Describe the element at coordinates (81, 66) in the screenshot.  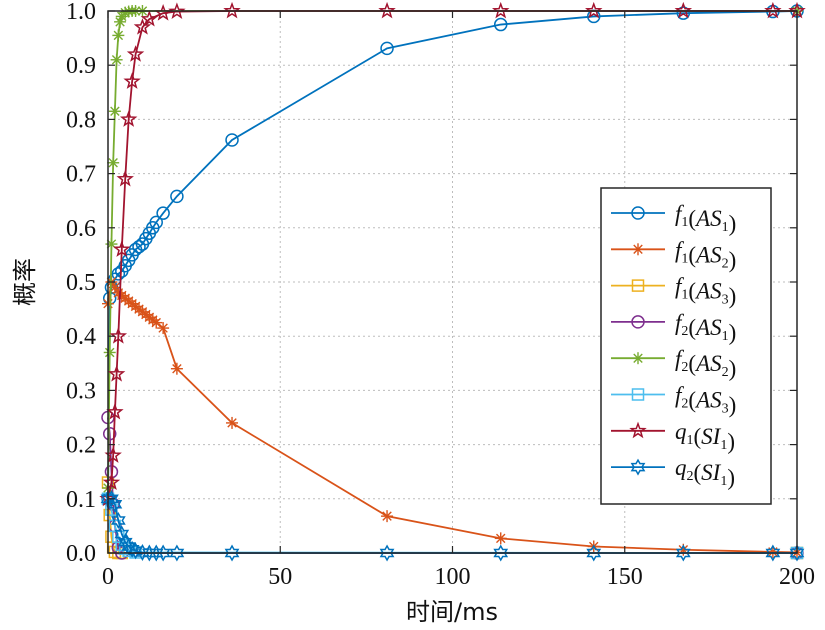
I see `y-tick-label: 0.9` at that location.